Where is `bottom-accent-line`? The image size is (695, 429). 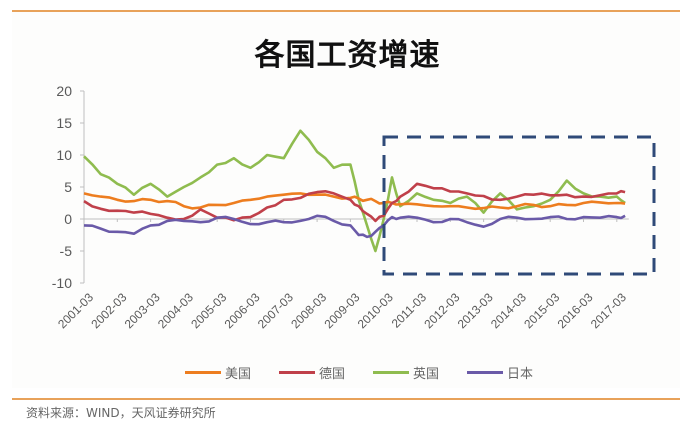 bottom-accent-line is located at coordinates (346, 399).